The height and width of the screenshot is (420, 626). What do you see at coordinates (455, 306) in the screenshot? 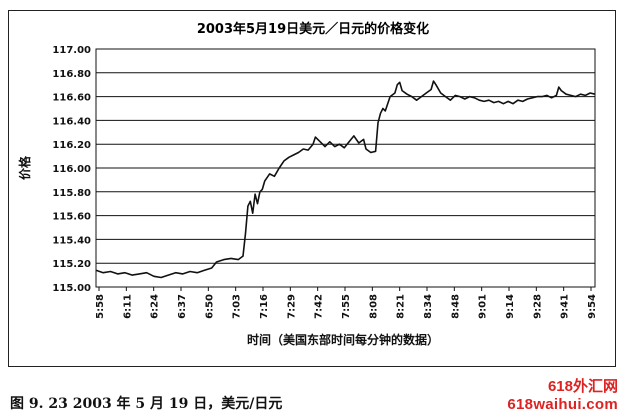
I see `x-tick-label: 8:48` at bounding box center [455, 306].